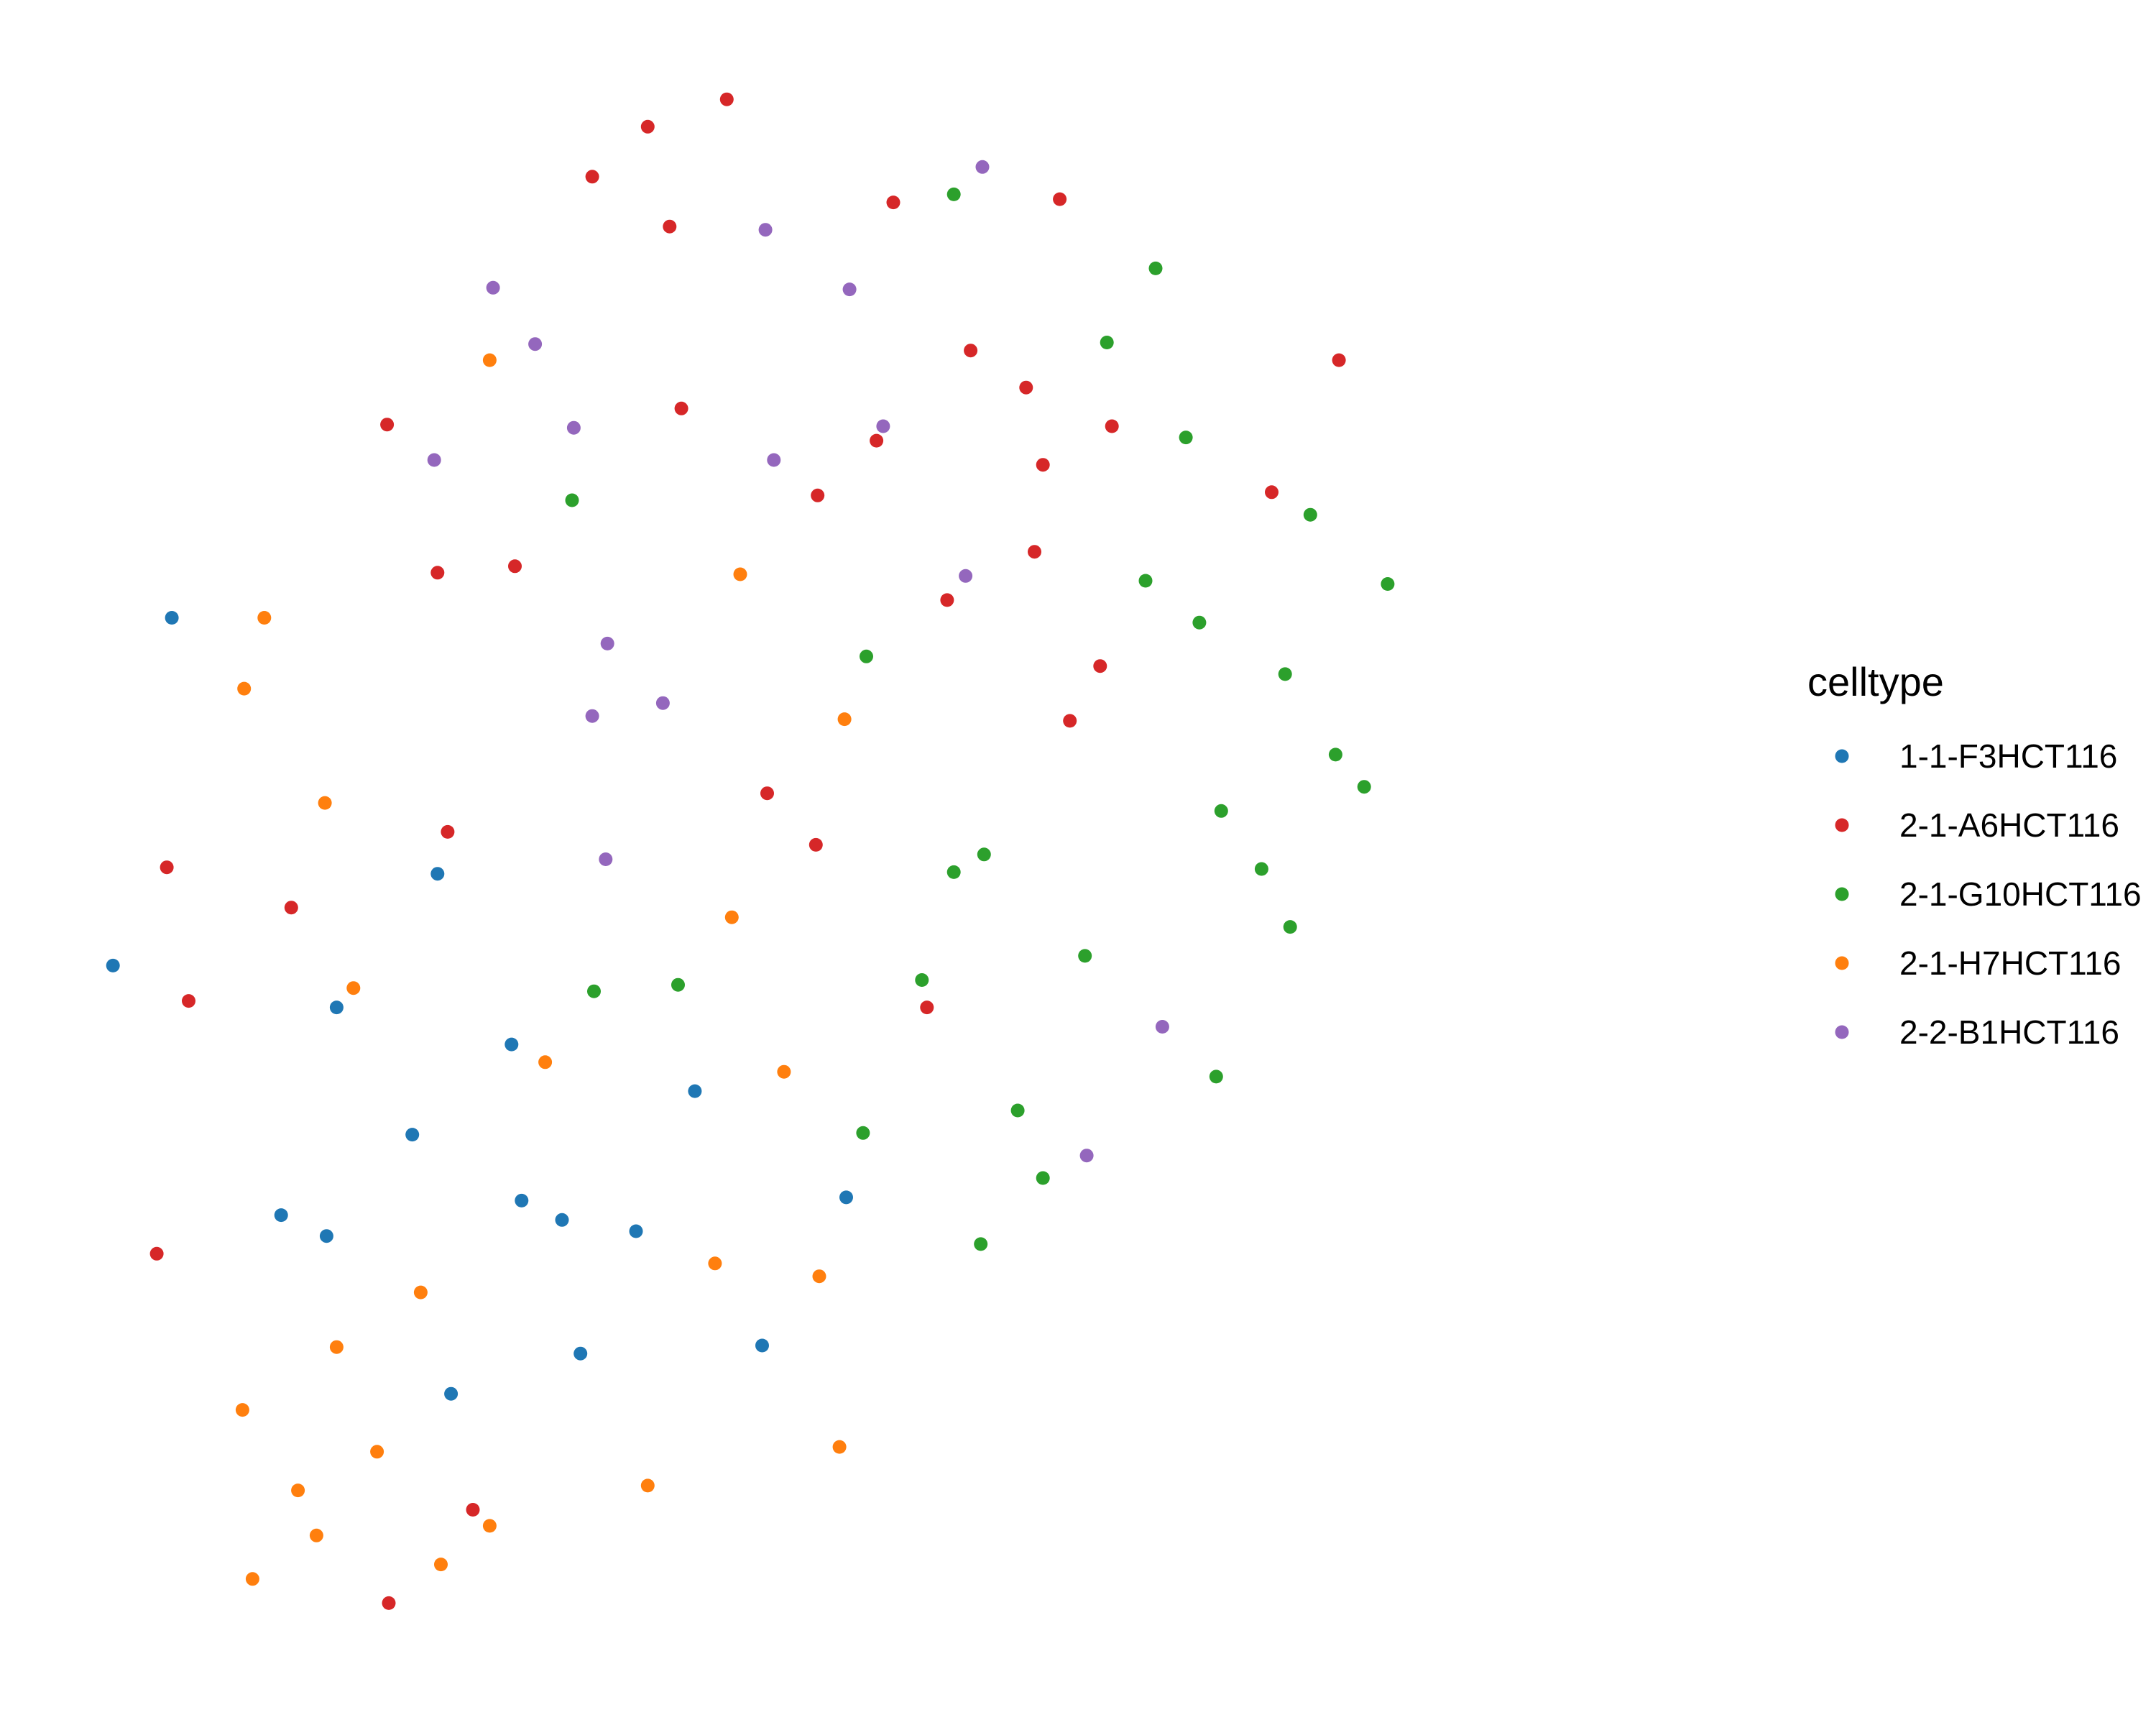 The width and height of the screenshot is (2156, 1725). What do you see at coordinates (2009, 1032) in the screenshot?
I see `legend-label: 2-2-B1HCT116` at bounding box center [2009, 1032].